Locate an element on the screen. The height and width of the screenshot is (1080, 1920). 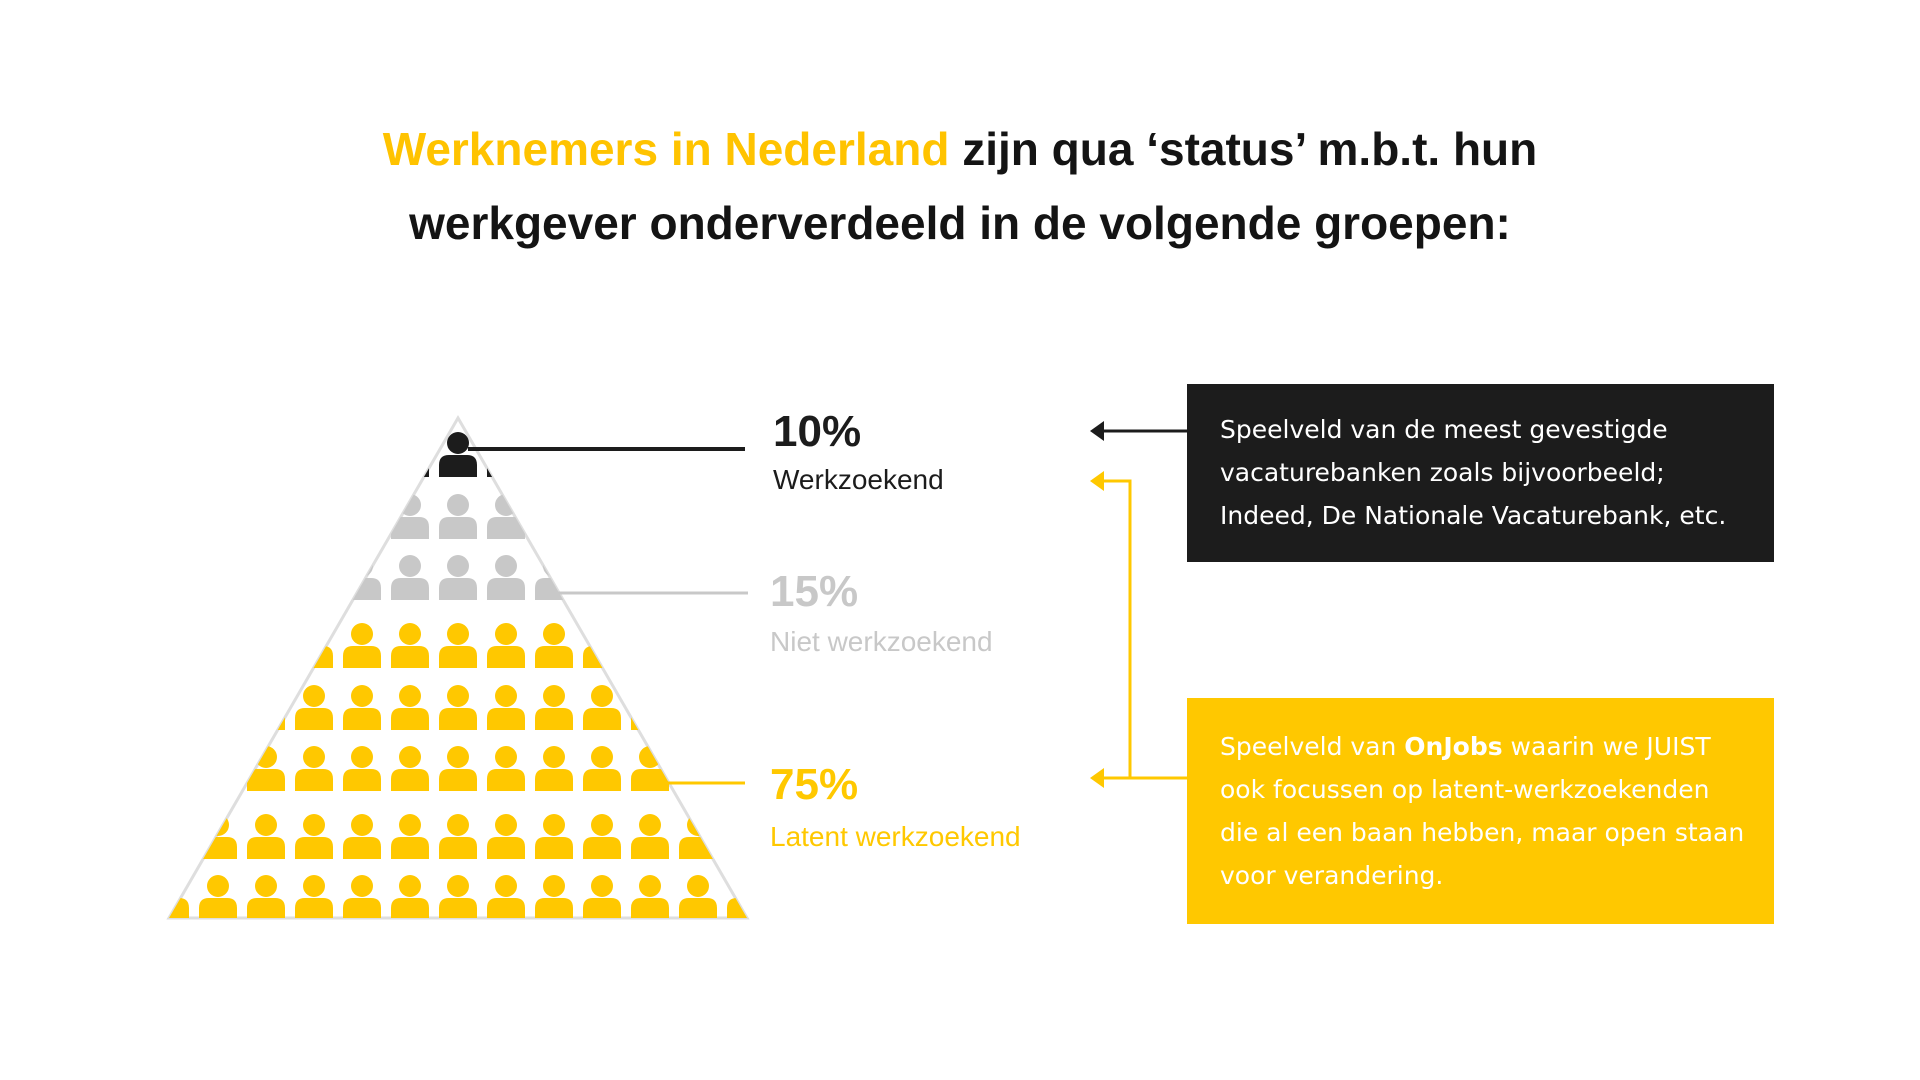
box-line: Speelveld van de meest gevestigde is located at coordinates (1444, 429).